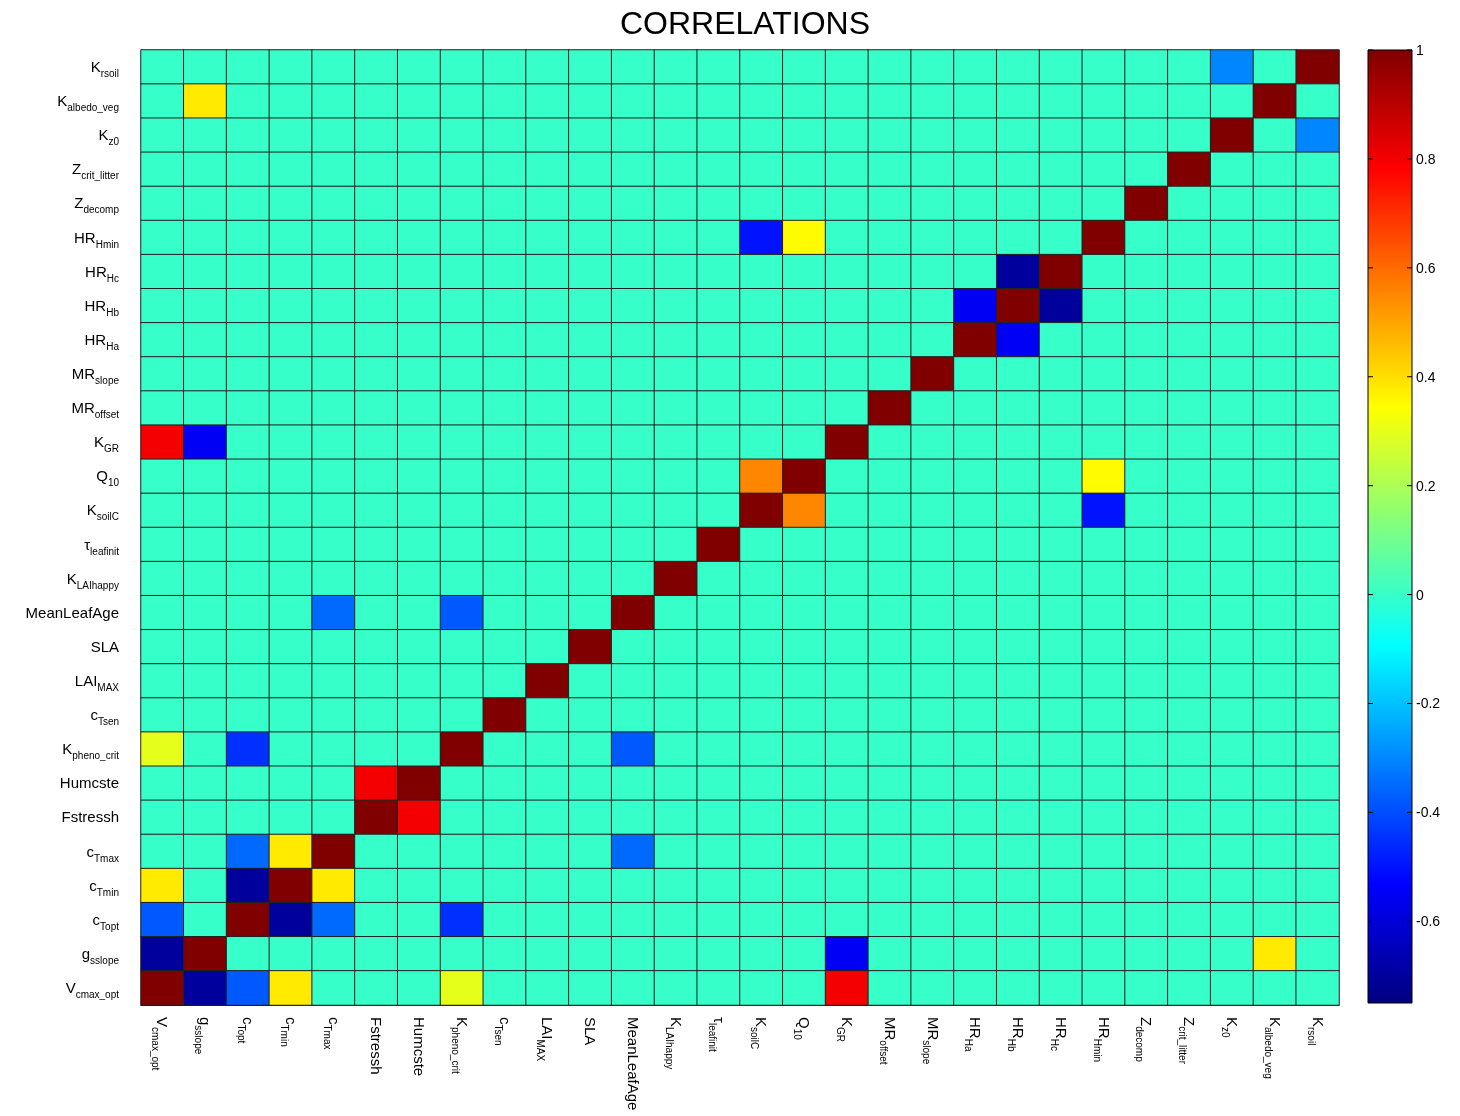  I want to click on y-tick-label: c$_{Tmin}$, so click(104, 887).